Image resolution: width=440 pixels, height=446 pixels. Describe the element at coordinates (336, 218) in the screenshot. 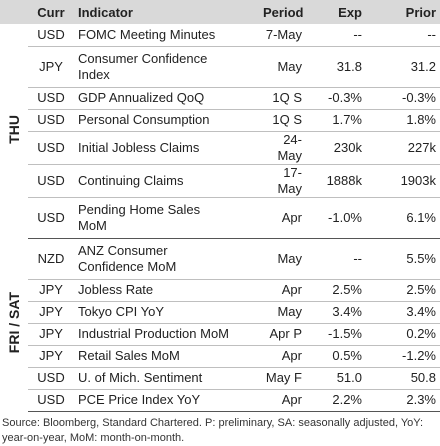

I see `table-cell: -1.0%` at that location.